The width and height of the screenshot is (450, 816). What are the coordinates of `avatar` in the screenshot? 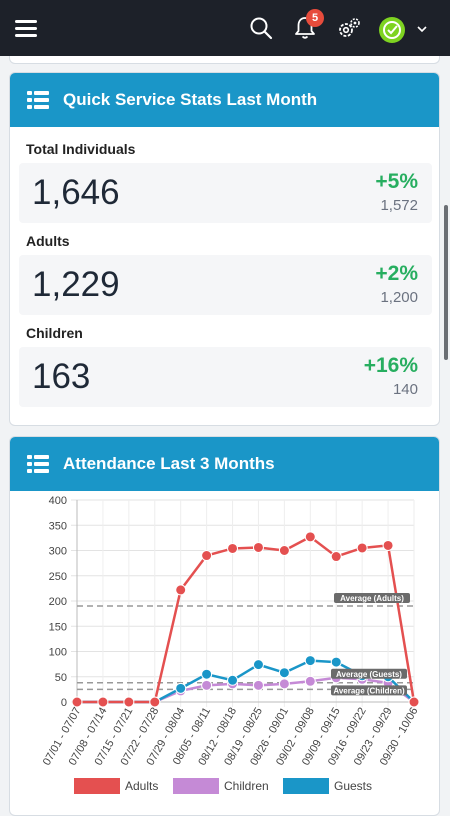 It's located at (392, 30).